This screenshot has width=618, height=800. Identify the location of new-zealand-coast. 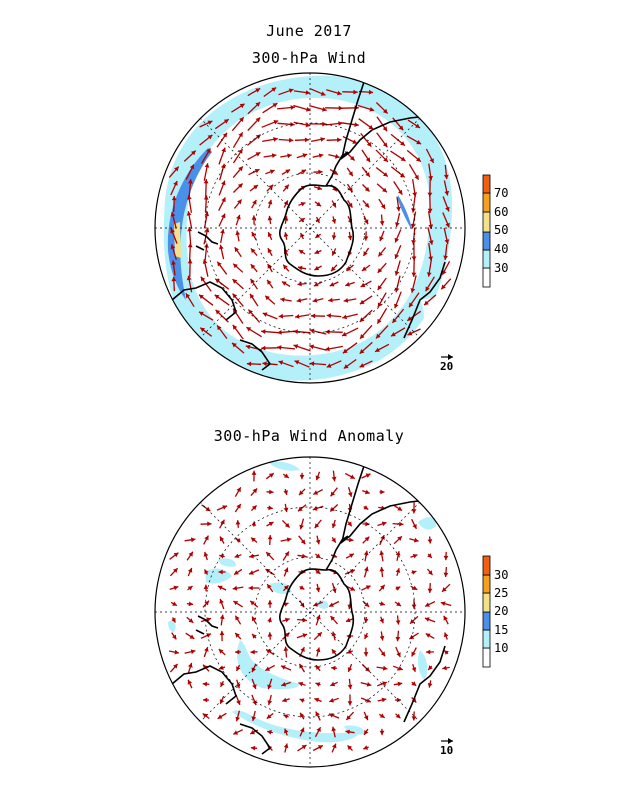
(207, 625).